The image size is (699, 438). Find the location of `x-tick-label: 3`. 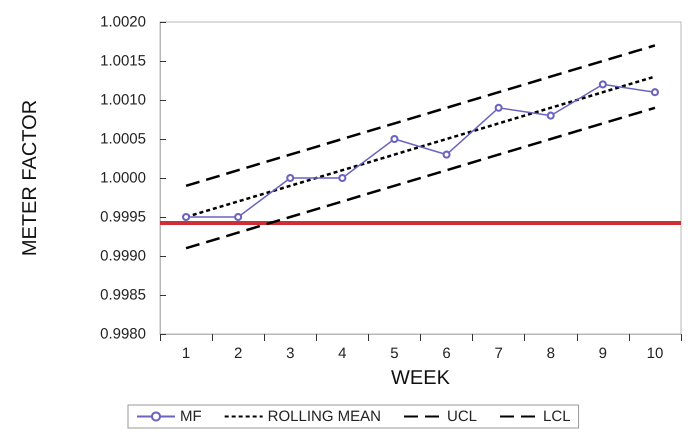

x-tick-label: 3 is located at coordinates (290, 353).